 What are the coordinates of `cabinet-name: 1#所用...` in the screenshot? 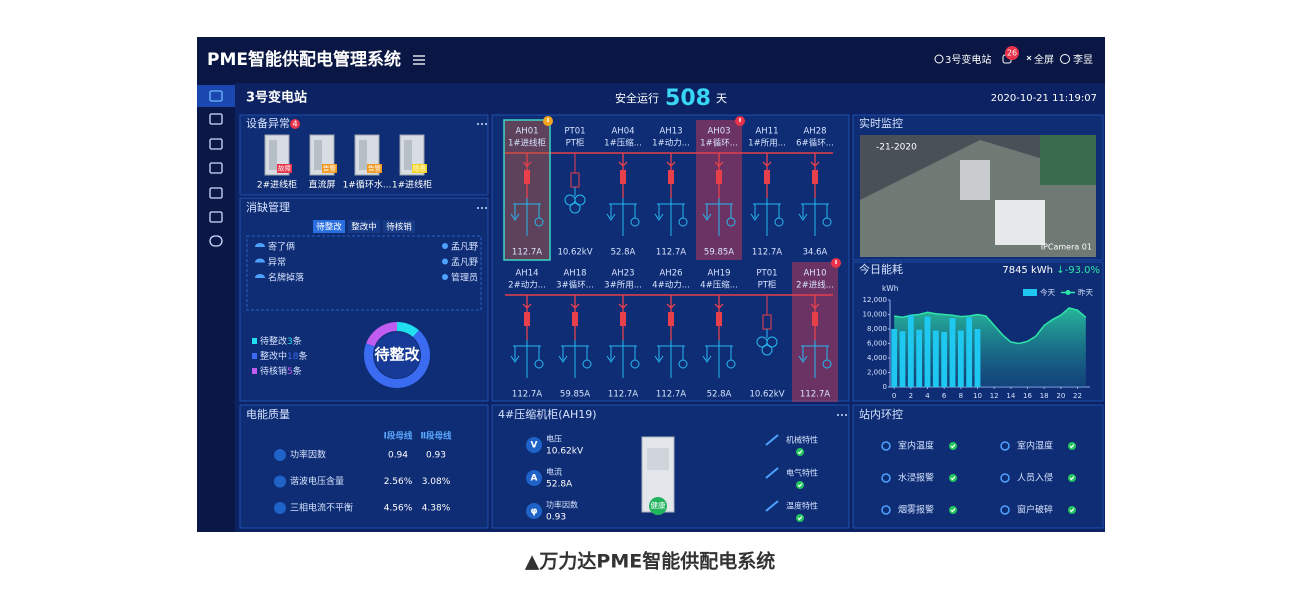 It's located at (767, 143).